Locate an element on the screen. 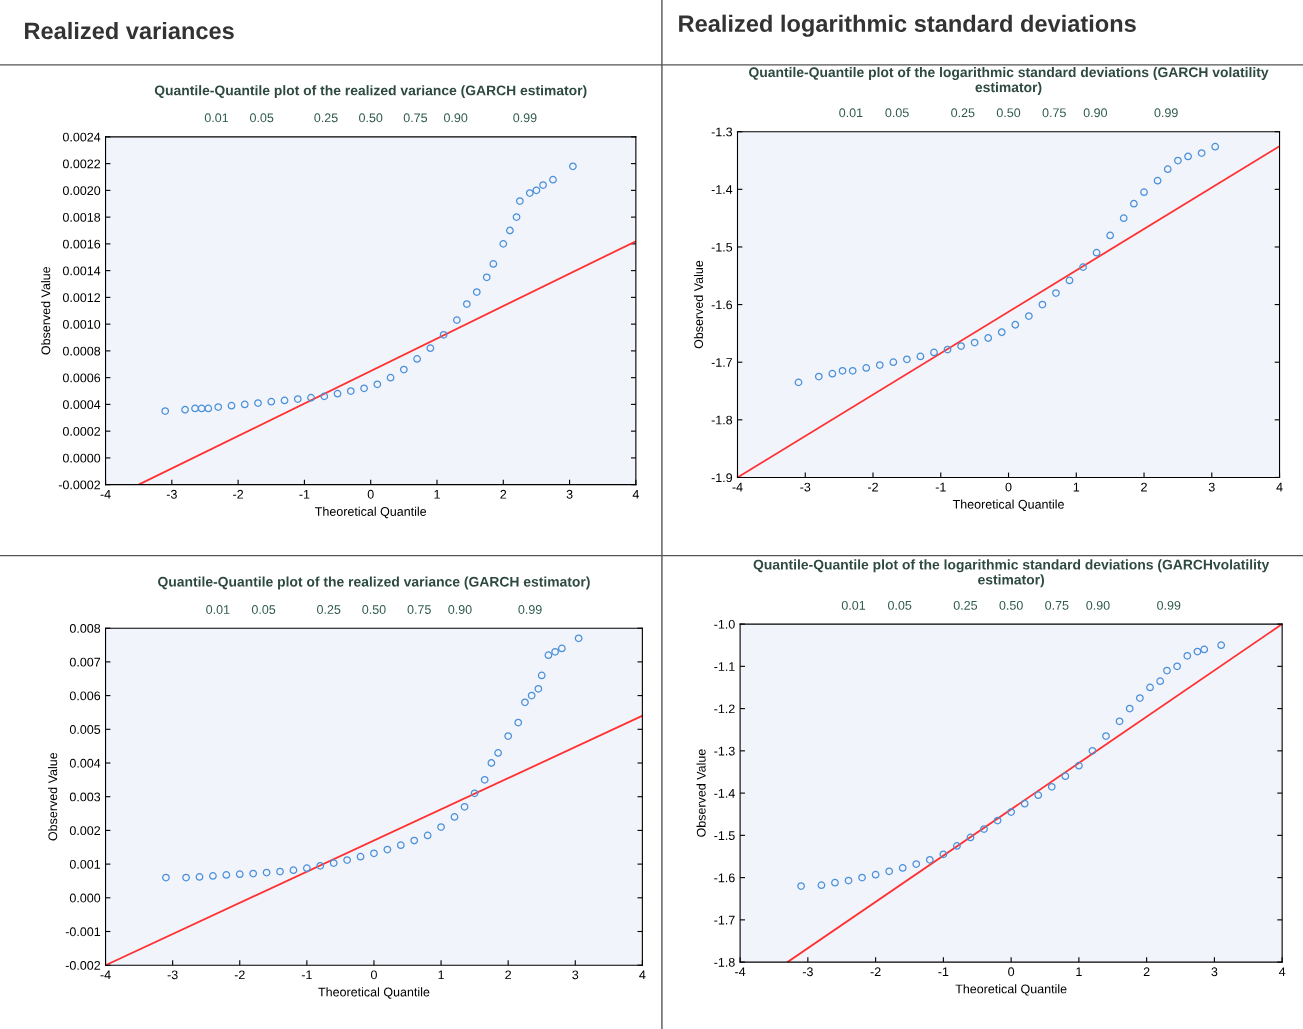  y-tick-label: 0.008 is located at coordinates (85, 628).